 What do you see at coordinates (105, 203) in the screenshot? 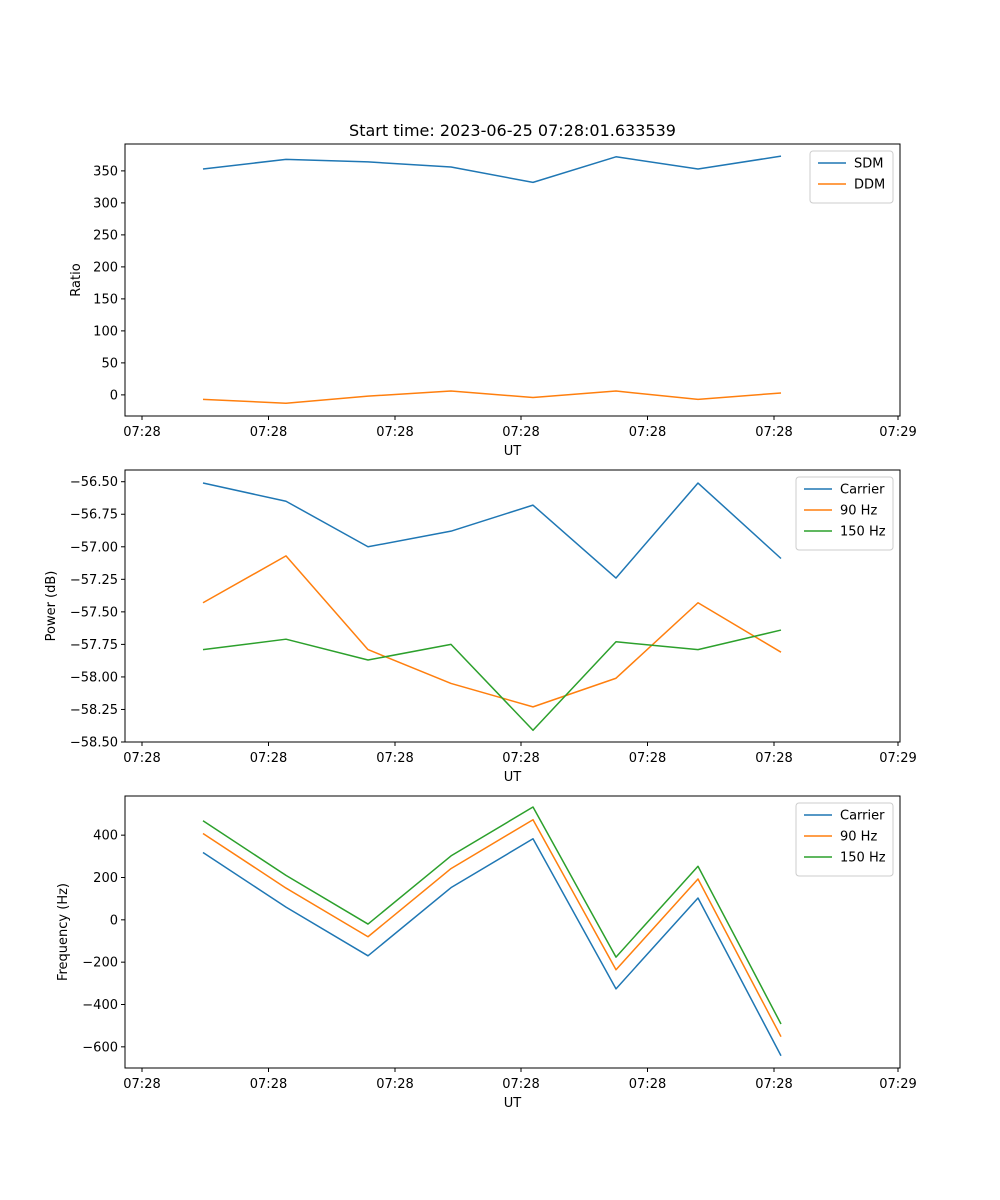
I see `y-tick-label: 300` at bounding box center [105, 203].